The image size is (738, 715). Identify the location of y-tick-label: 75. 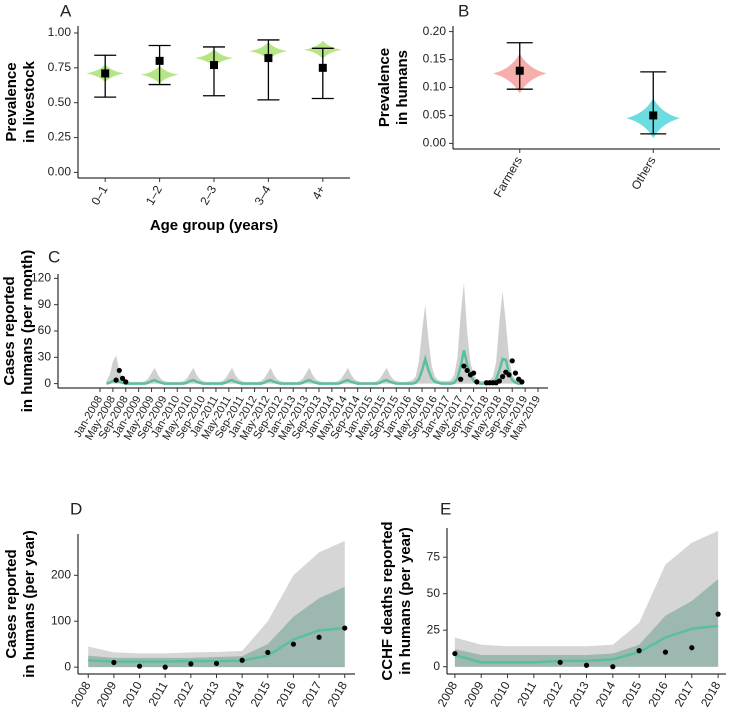
(434, 556).